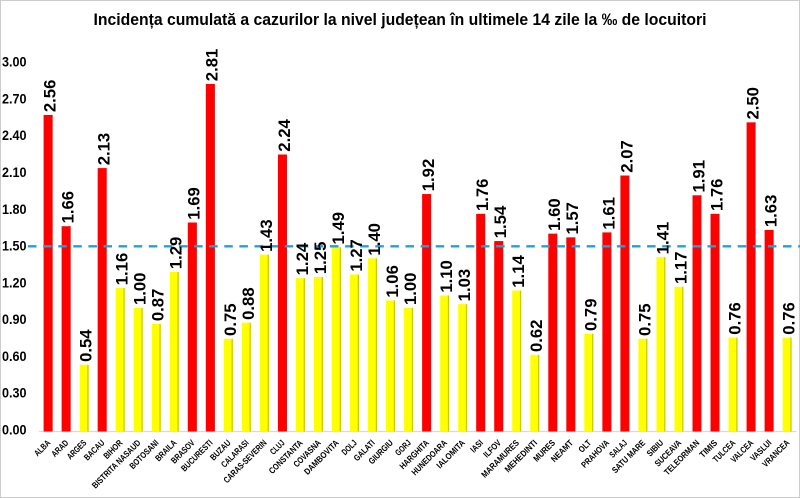  What do you see at coordinates (14, 62) in the screenshot?
I see `svg-text: 3.00` at bounding box center [14, 62].